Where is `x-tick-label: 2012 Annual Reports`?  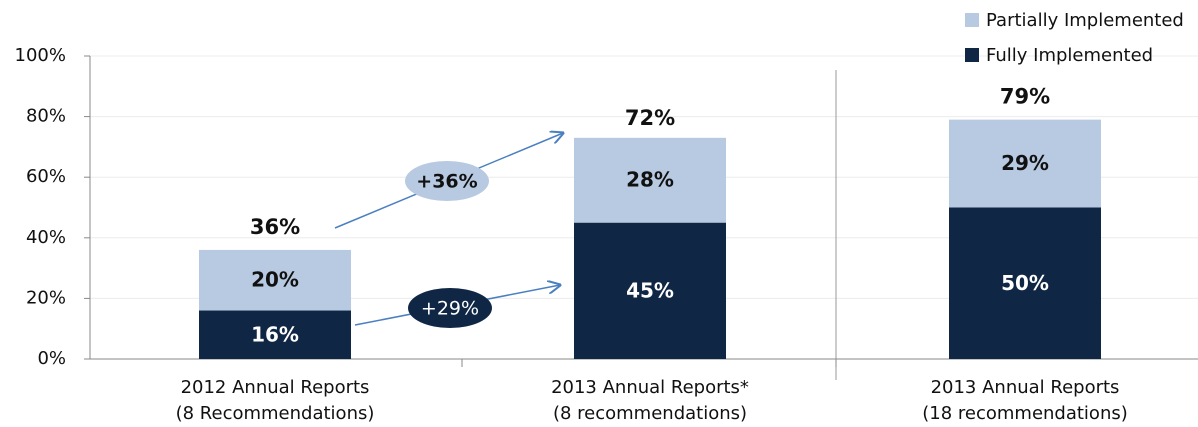 x-tick-label: 2012 Annual Reports is located at coordinates (275, 387).